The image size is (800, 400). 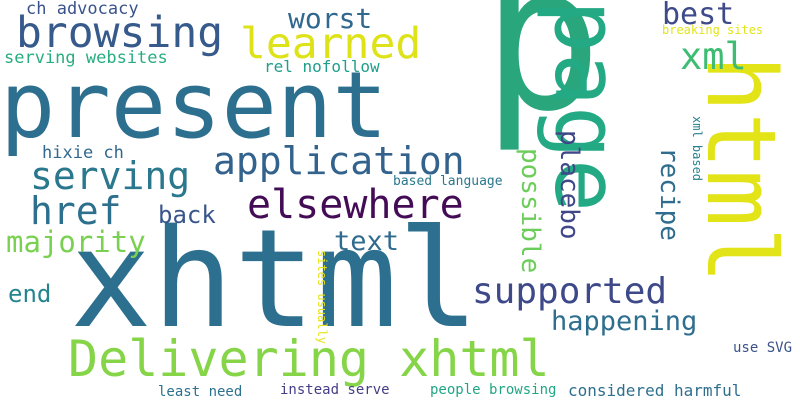 What do you see at coordinates (76, 211) in the screenshot?
I see `word-href: href` at bounding box center [76, 211].